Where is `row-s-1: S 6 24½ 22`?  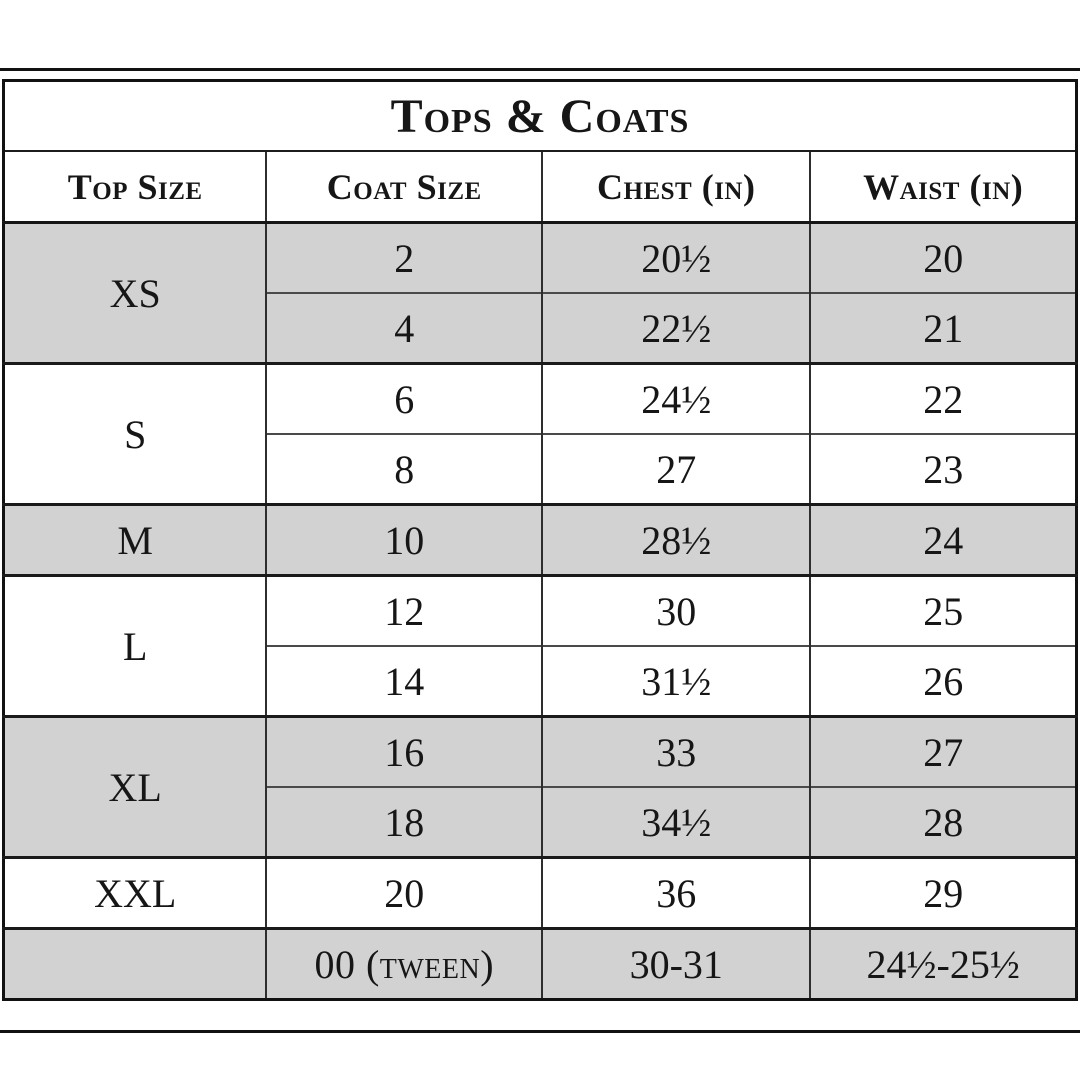 row-s-1: S 6 24½ 22 is located at coordinates (540, 433).